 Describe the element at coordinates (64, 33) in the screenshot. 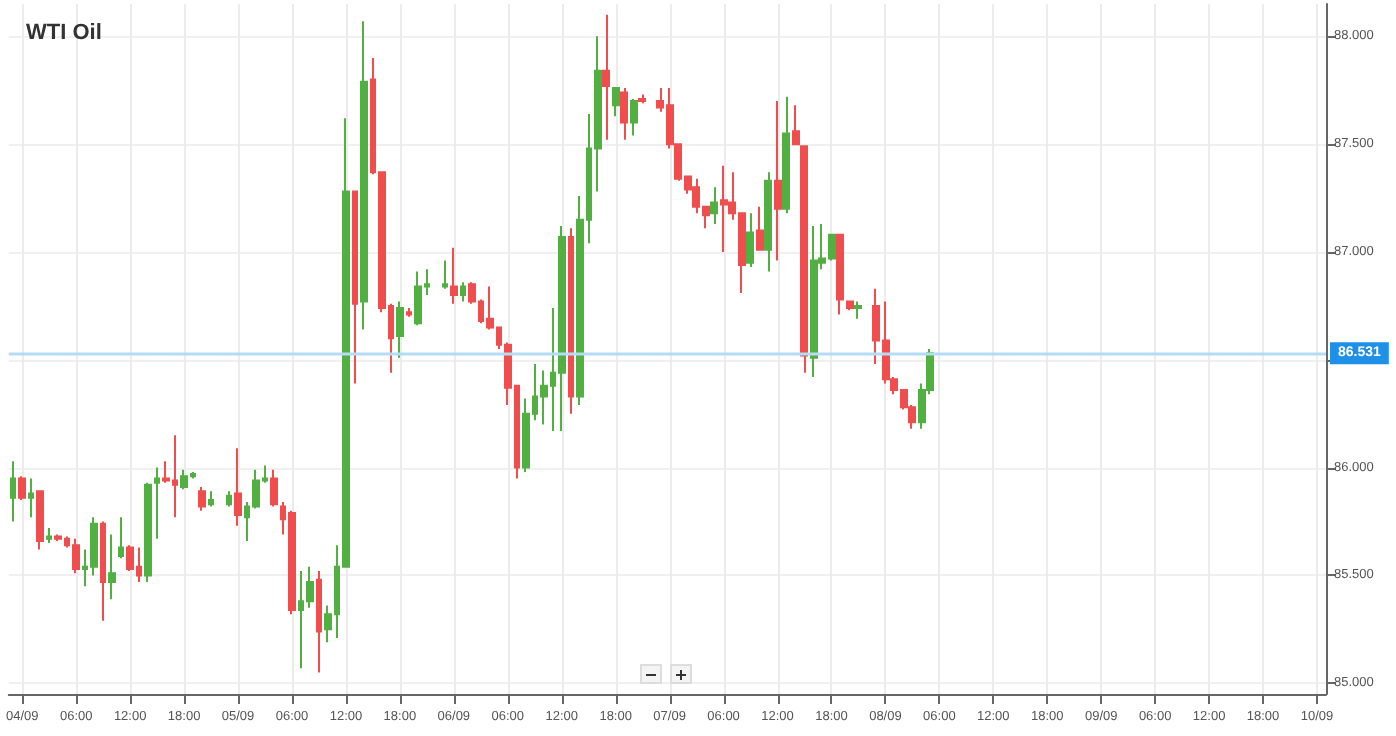

I see `text: WTI Oil` at that location.